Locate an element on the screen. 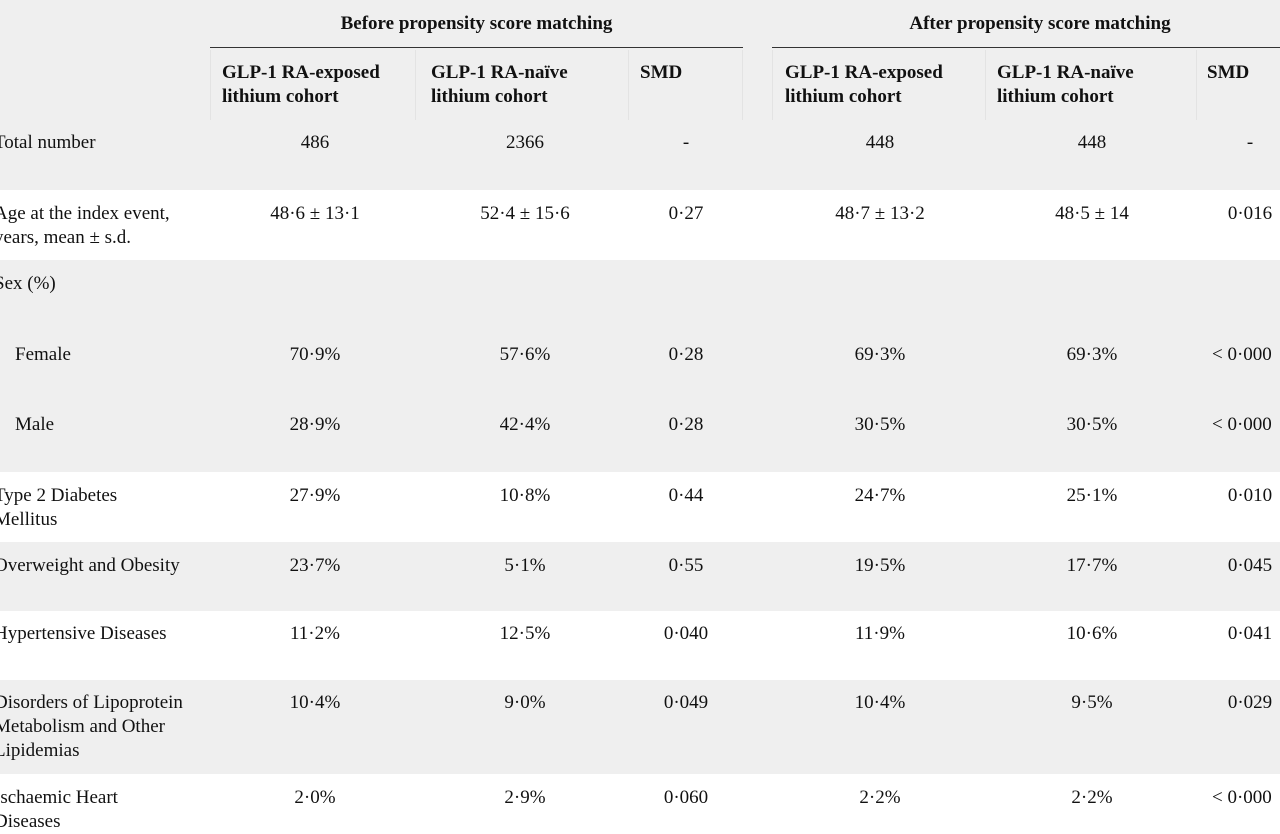  table-cell: 48·6 ± 13·1 is located at coordinates (315, 213).